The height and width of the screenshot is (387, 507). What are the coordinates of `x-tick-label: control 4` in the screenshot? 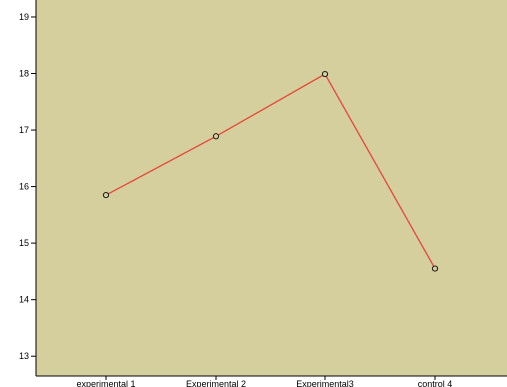 It's located at (435, 383).